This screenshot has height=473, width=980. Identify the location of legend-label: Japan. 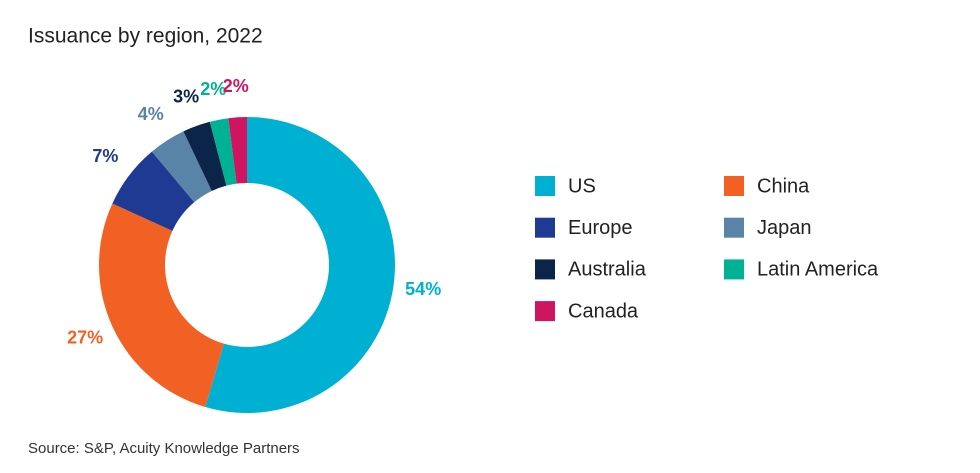
(784, 228).